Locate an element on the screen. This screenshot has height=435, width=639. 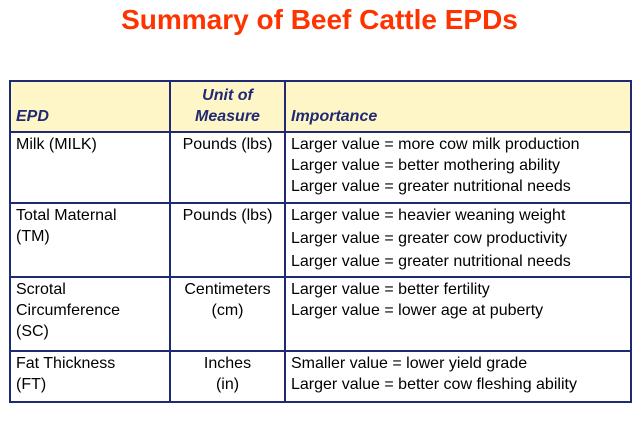
table-header-row: EPD Unit of Measure Importance is located at coordinates (320, 106).